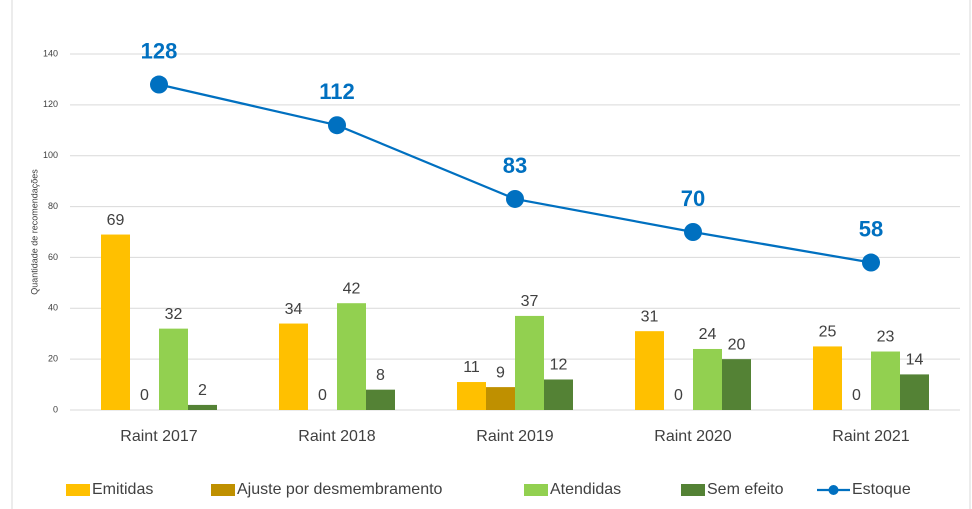 This screenshot has height=509, width=972. Describe the element at coordinates (500, 372) in the screenshot. I see `data-label: 9` at that location.